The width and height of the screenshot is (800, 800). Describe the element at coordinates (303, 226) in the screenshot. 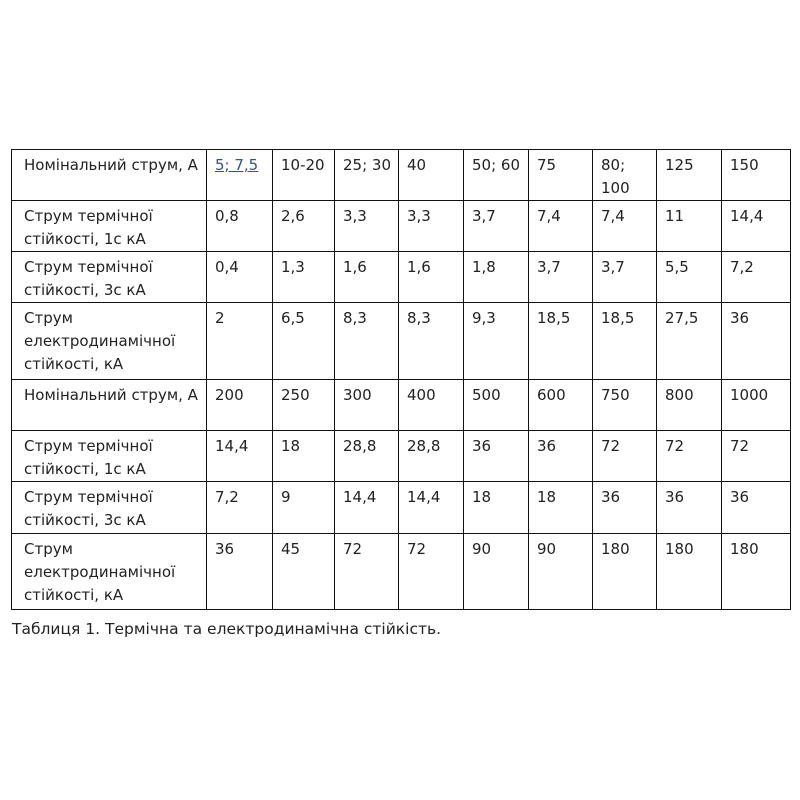

I see `table-cell: 2,6` at that location.